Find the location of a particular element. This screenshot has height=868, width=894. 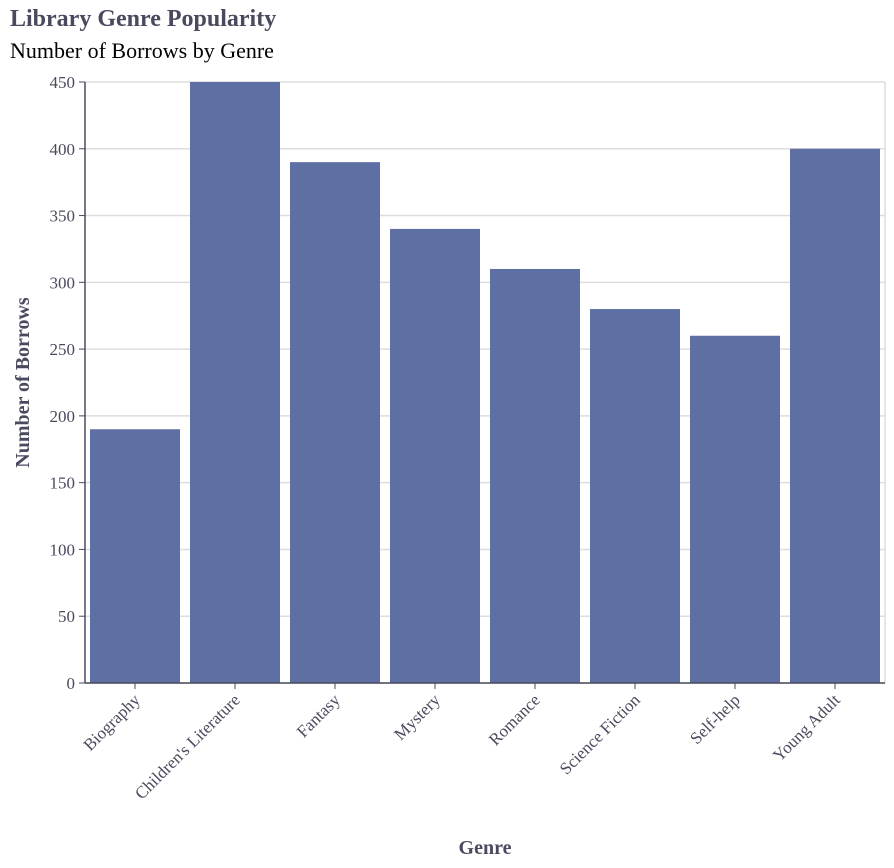

y-tick-label: 400 is located at coordinates (63, 149).